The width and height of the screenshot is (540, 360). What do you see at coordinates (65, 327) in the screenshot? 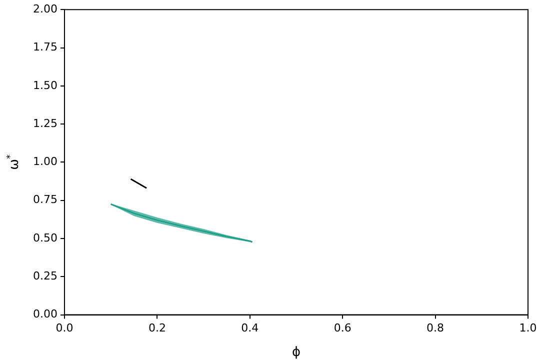
I see `x-tick-label: 0.0` at bounding box center [65, 327].